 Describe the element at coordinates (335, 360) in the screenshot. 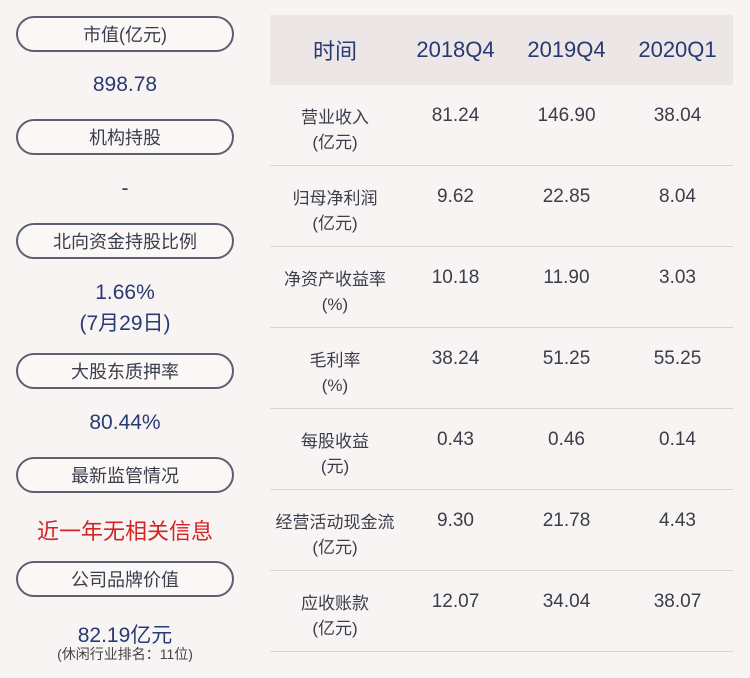

I see `row-label-main: 毛利率` at that location.